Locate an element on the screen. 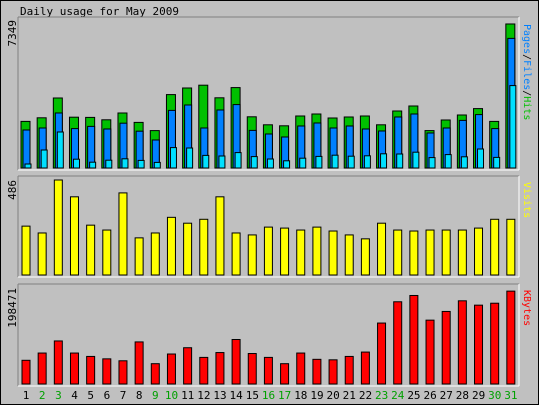 Image resolution: width=539 pixels, height=405 pixels. day-label: 3 is located at coordinates (58, 395).